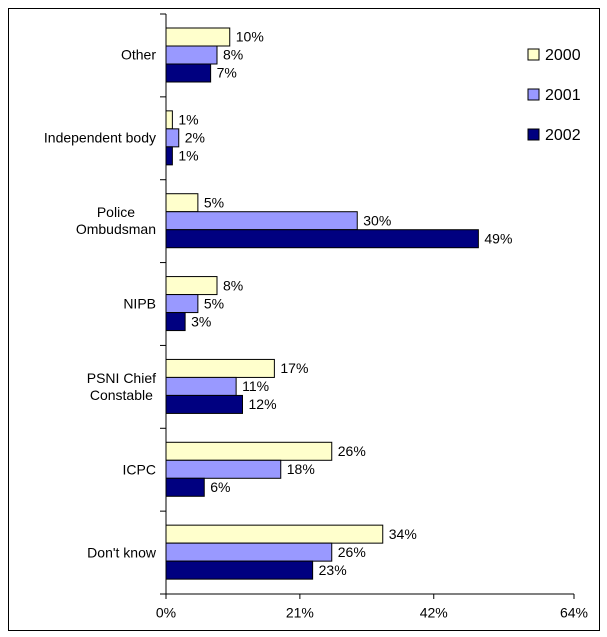 This screenshot has height=637, width=607. Describe the element at coordinates (263, 404) in the screenshot. I see `data-label: 12%` at that location.